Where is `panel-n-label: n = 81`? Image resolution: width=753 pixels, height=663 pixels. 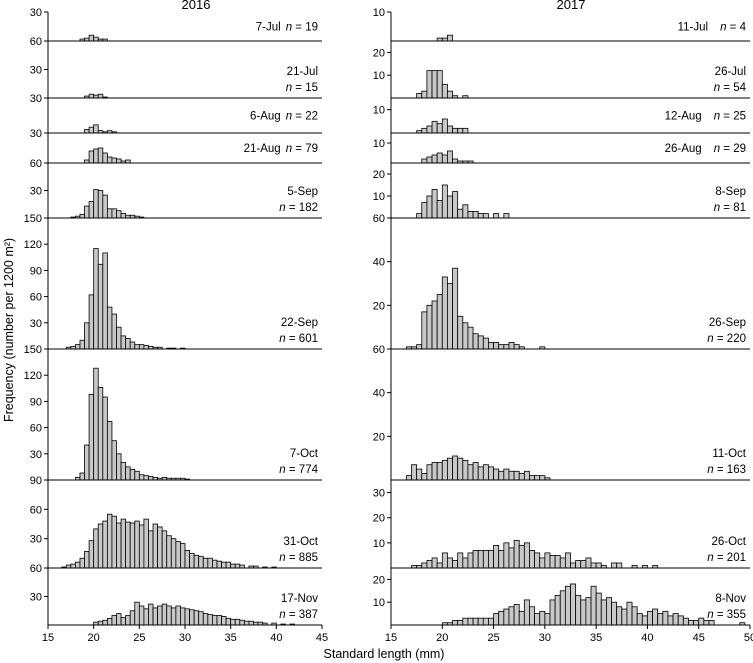 panel-n-label: n = 81 is located at coordinates (730, 208).